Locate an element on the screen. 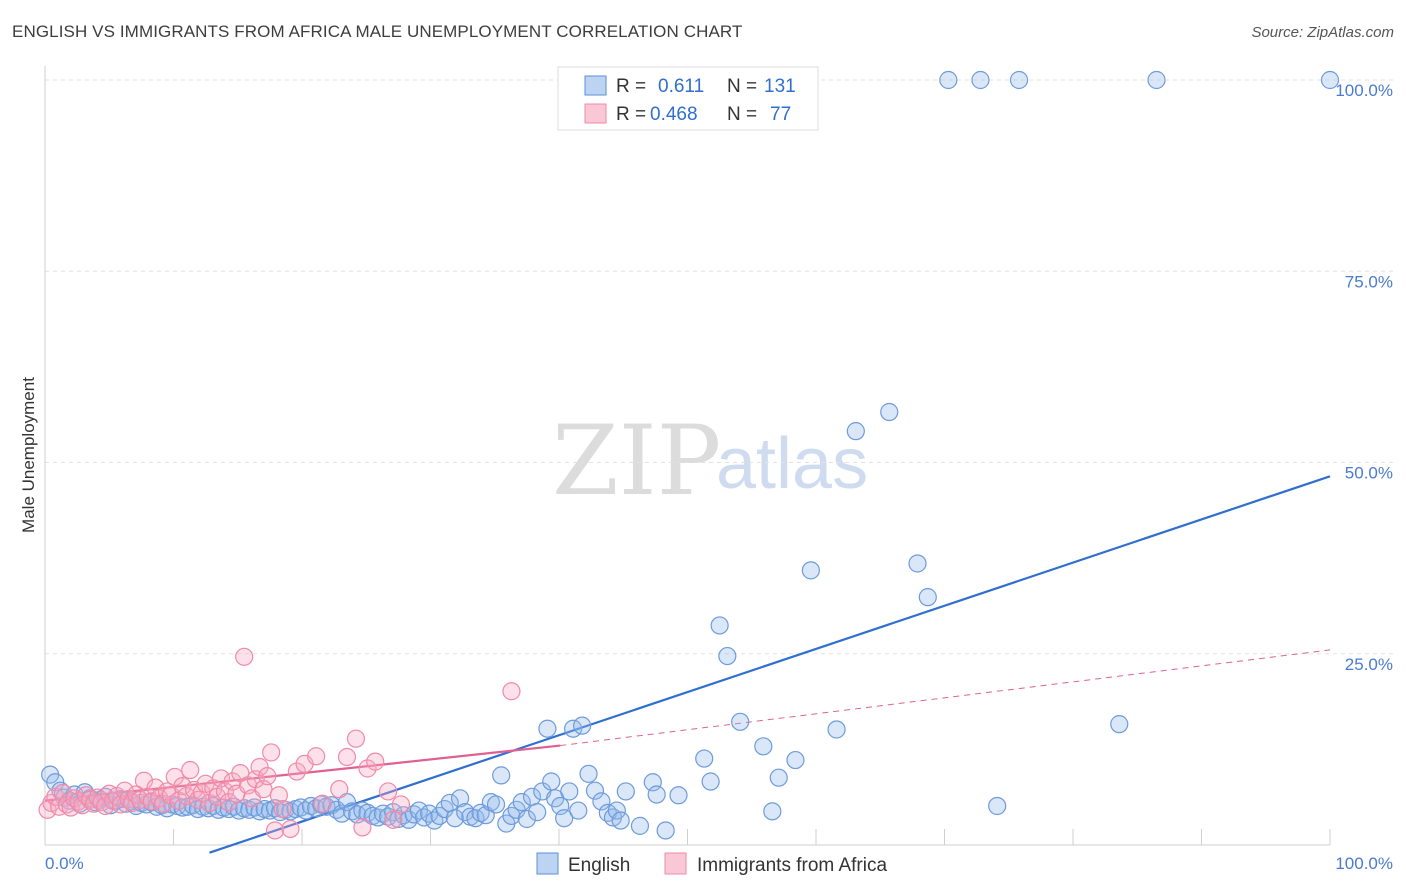 The height and width of the screenshot is (892, 1406). watermark-zip: ZIP is located at coordinates (636, 461).